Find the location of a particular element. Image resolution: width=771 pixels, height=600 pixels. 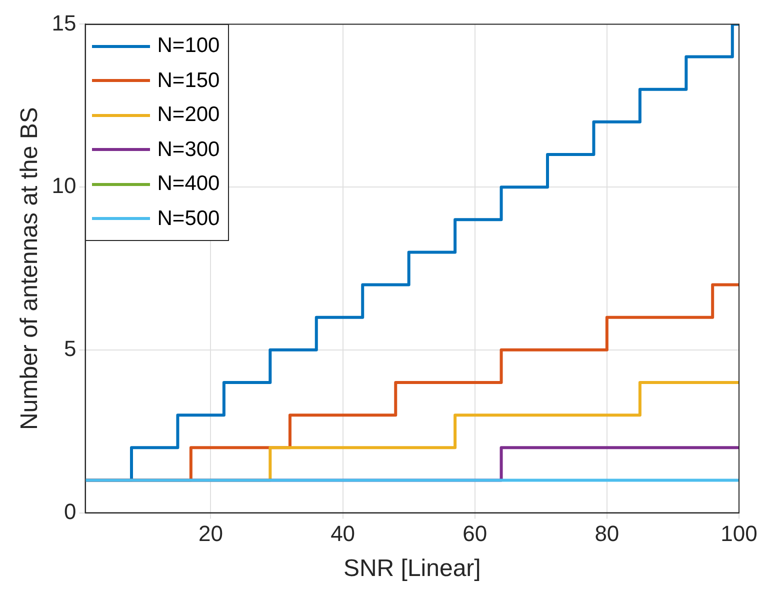

legend-label: N=500 is located at coordinates (188, 219).